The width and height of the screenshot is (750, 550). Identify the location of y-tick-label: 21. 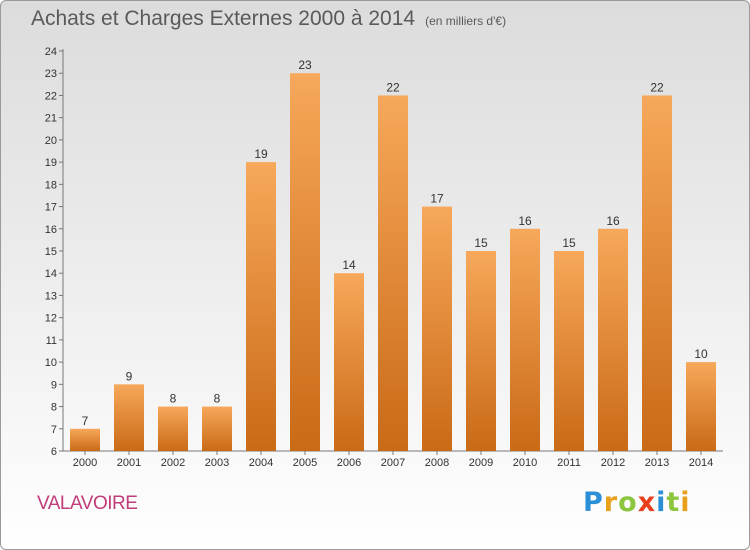
(51, 119).